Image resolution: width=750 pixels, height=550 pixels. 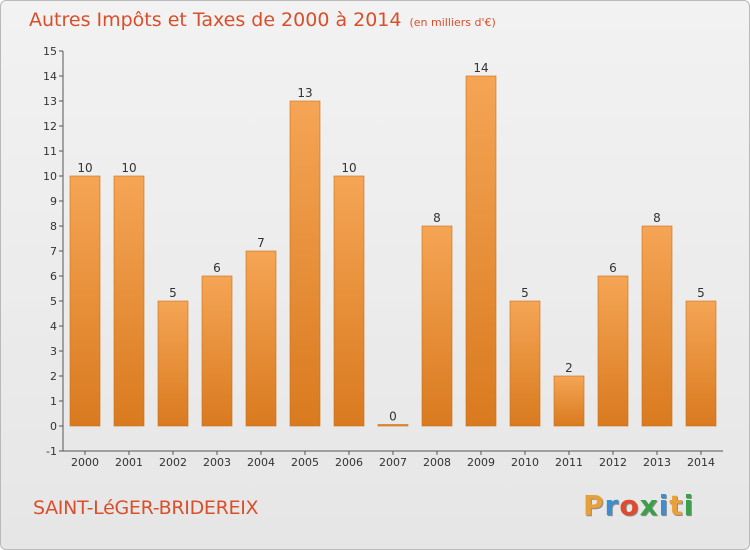 I want to click on x-tick-label: 2000, so click(x=85, y=462).